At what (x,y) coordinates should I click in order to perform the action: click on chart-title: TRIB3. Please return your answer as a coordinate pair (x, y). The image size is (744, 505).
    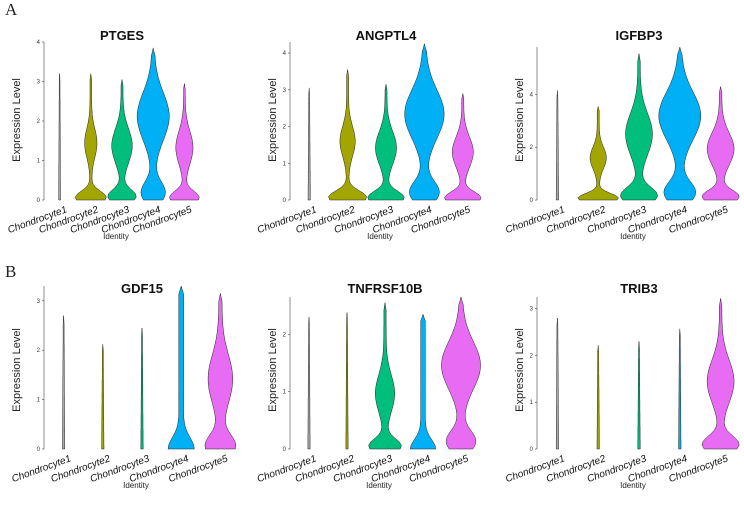
    Looking at the image, I should click on (639, 288).